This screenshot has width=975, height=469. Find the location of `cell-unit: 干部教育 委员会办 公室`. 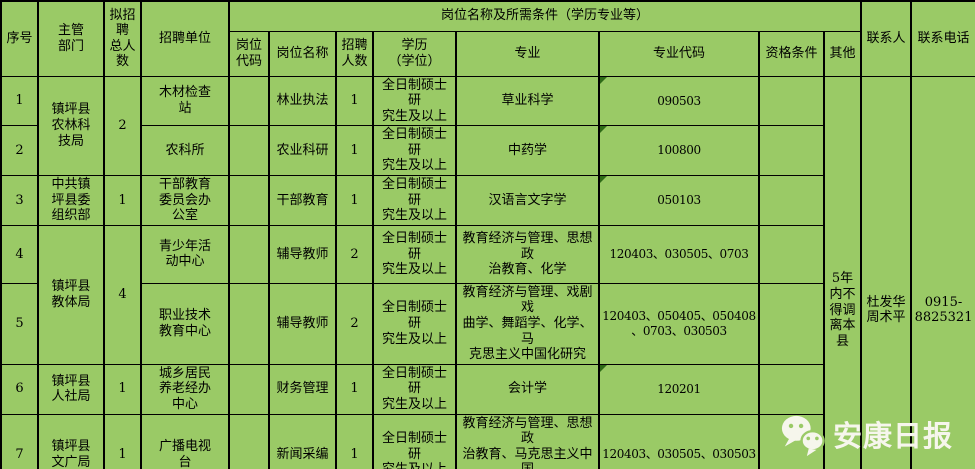

cell-unit: 干部教育 委员会办 公室 is located at coordinates (185, 200).